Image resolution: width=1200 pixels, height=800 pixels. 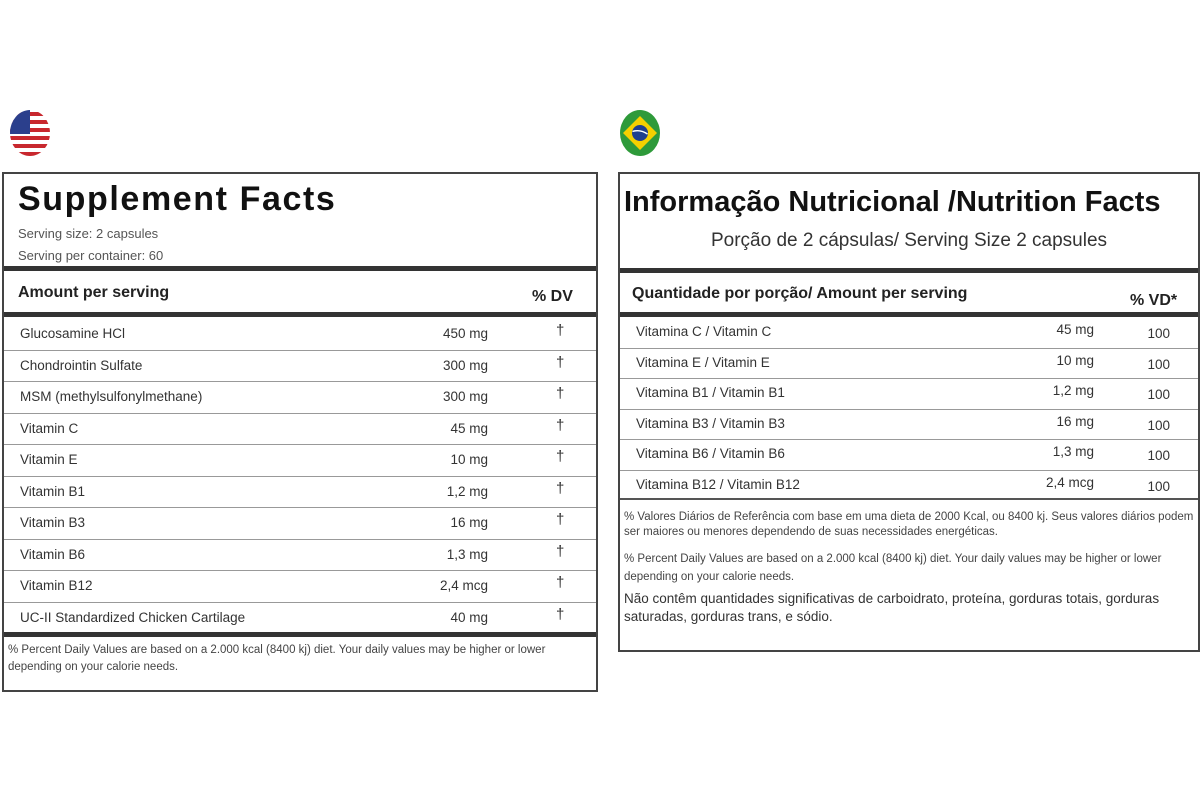 What do you see at coordinates (53, 554) in the screenshot?
I see `us-row-name: Vitamin B6` at bounding box center [53, 554].